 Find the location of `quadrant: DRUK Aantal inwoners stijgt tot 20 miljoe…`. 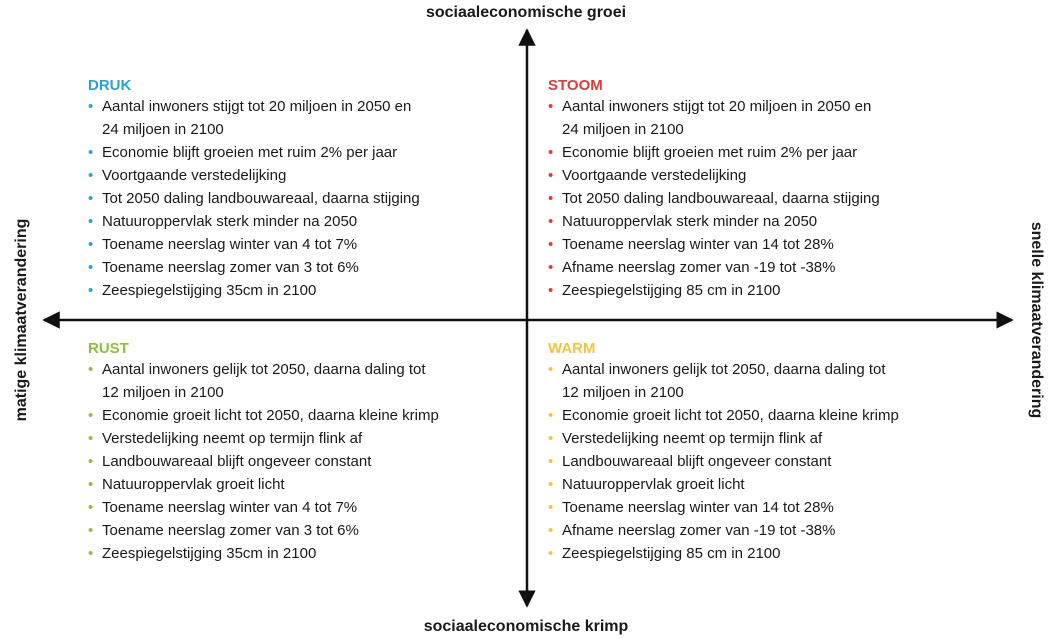

quadrant: DRUK Aantal inwoners stijgt tot 20 miljoe… is located at coordinates (308, 189).